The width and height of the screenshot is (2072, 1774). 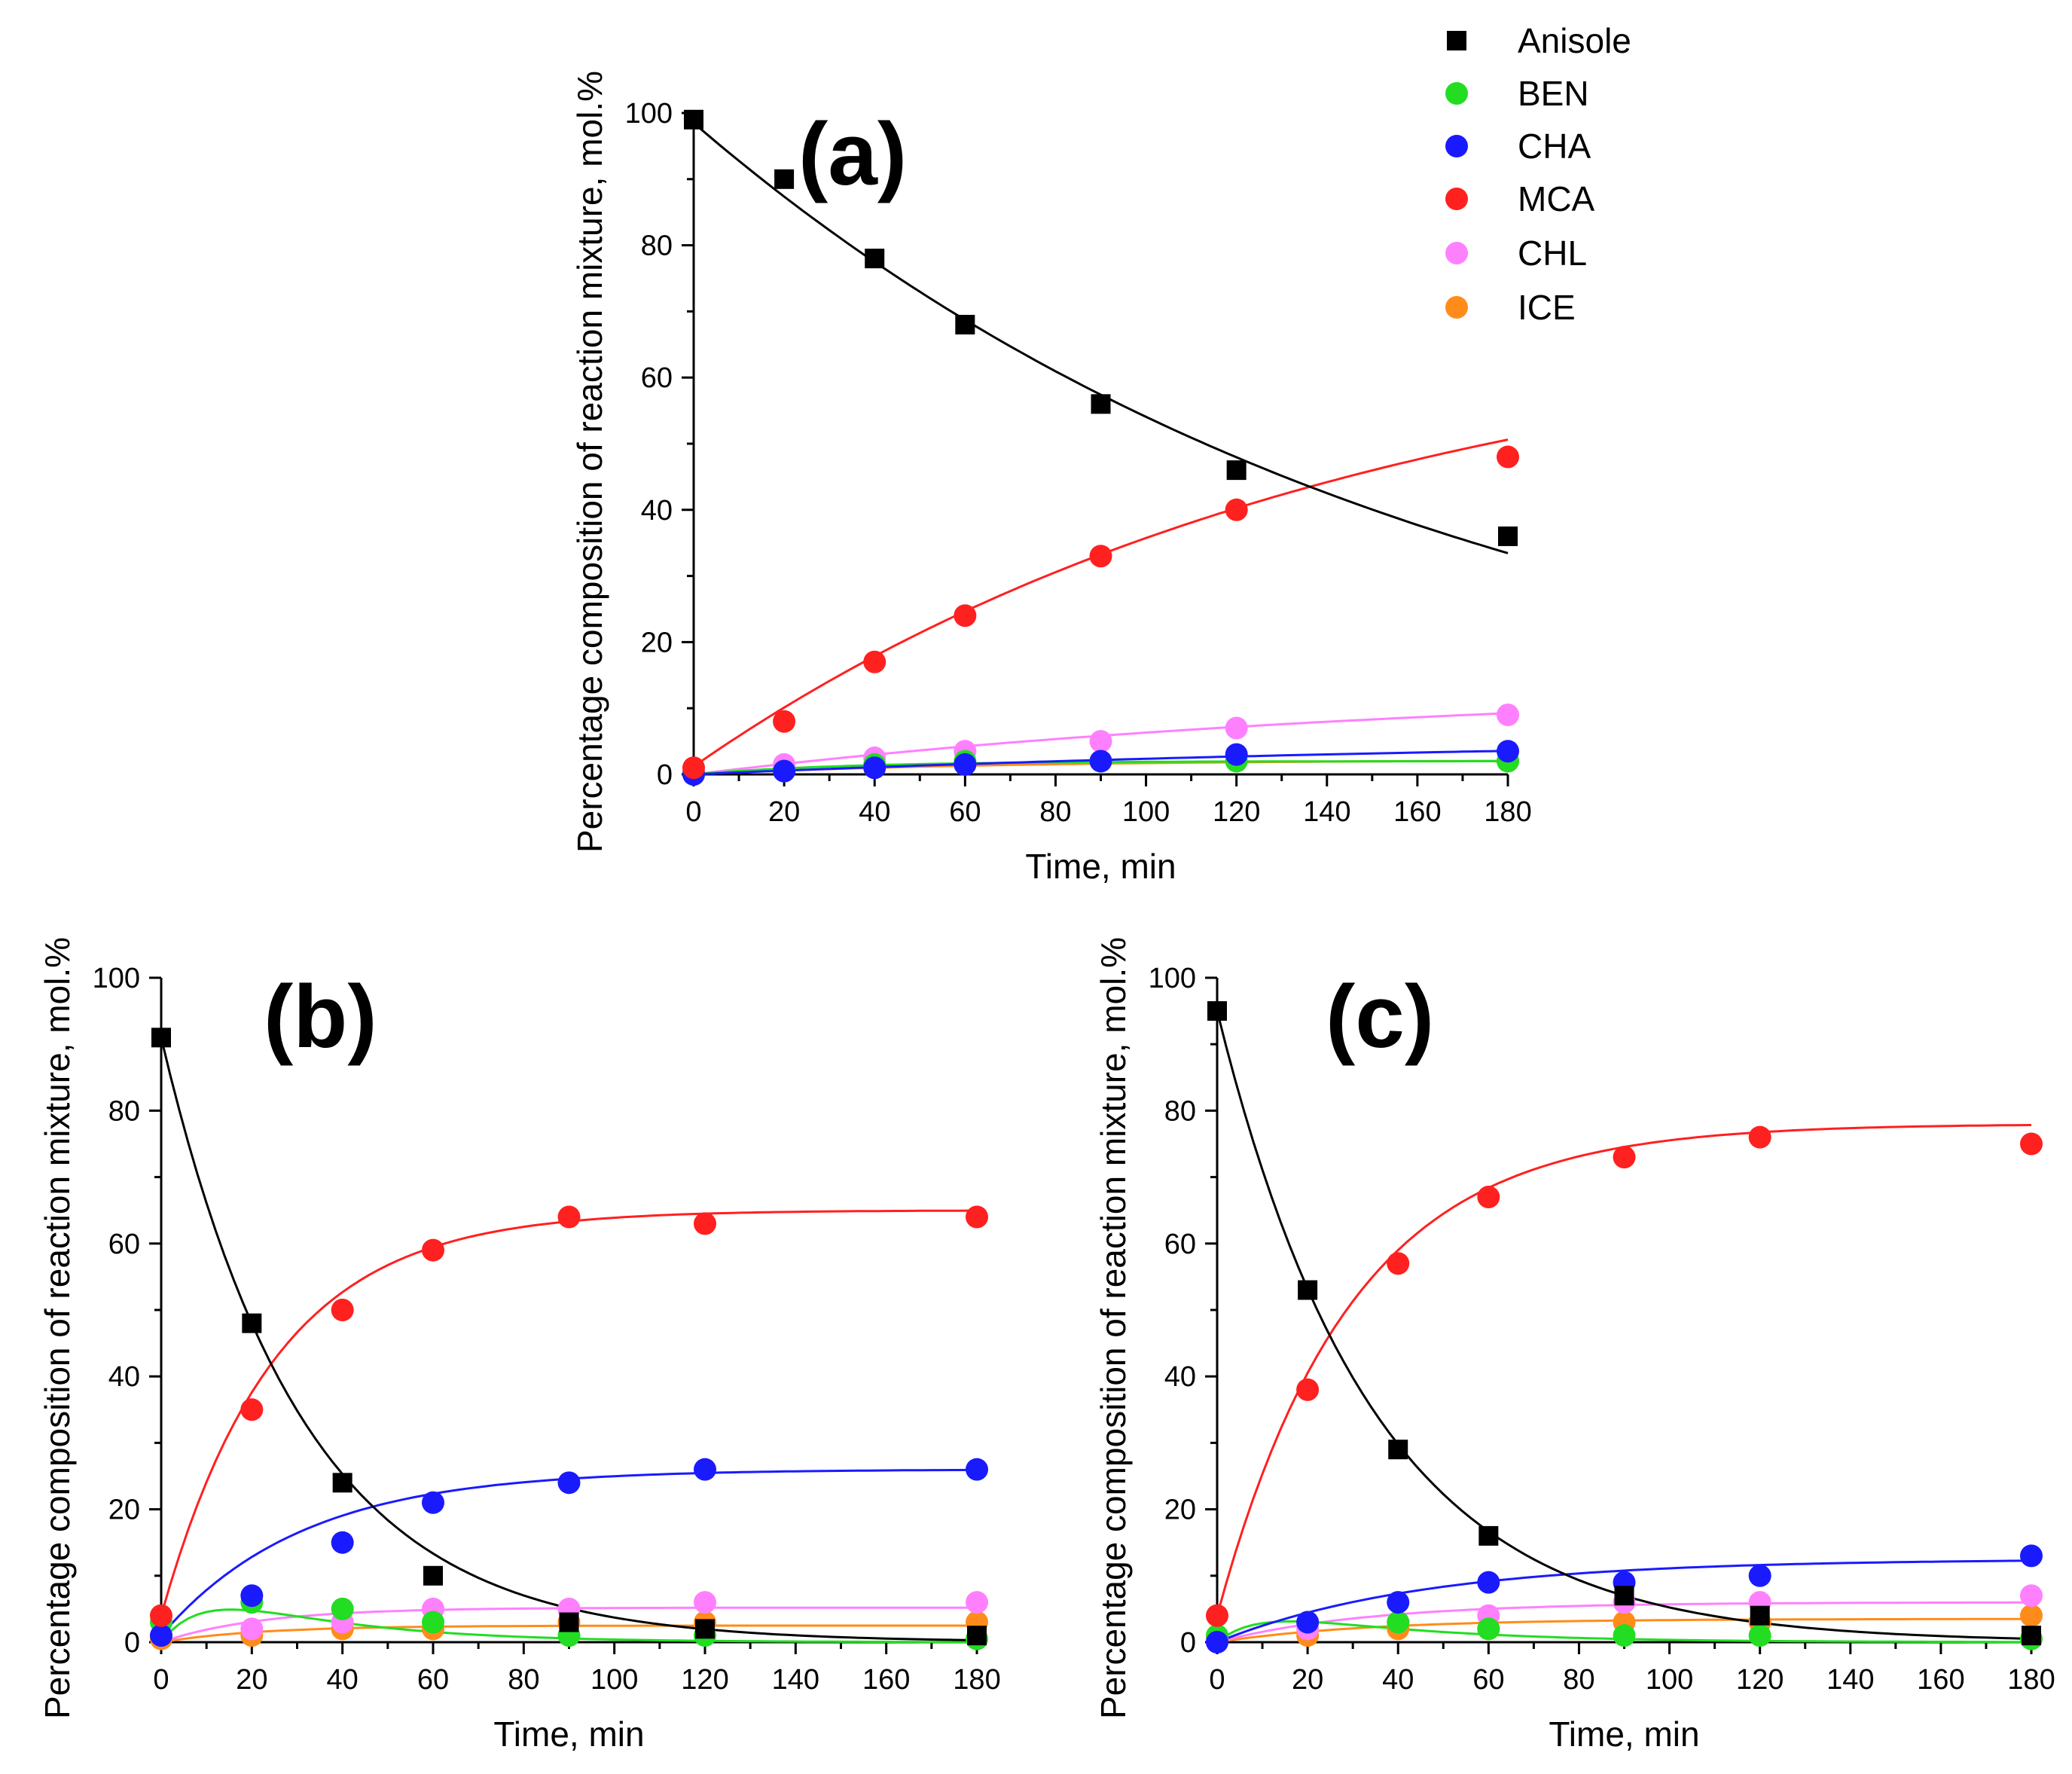 I want to click on legend-marker-ice, so click(x=1456, y=308).